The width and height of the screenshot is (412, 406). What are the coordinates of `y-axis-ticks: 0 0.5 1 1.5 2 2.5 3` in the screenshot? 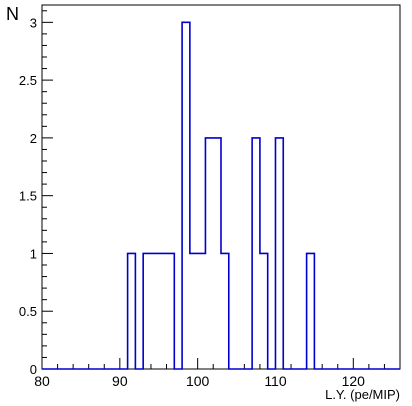 It's located at (36, 193).